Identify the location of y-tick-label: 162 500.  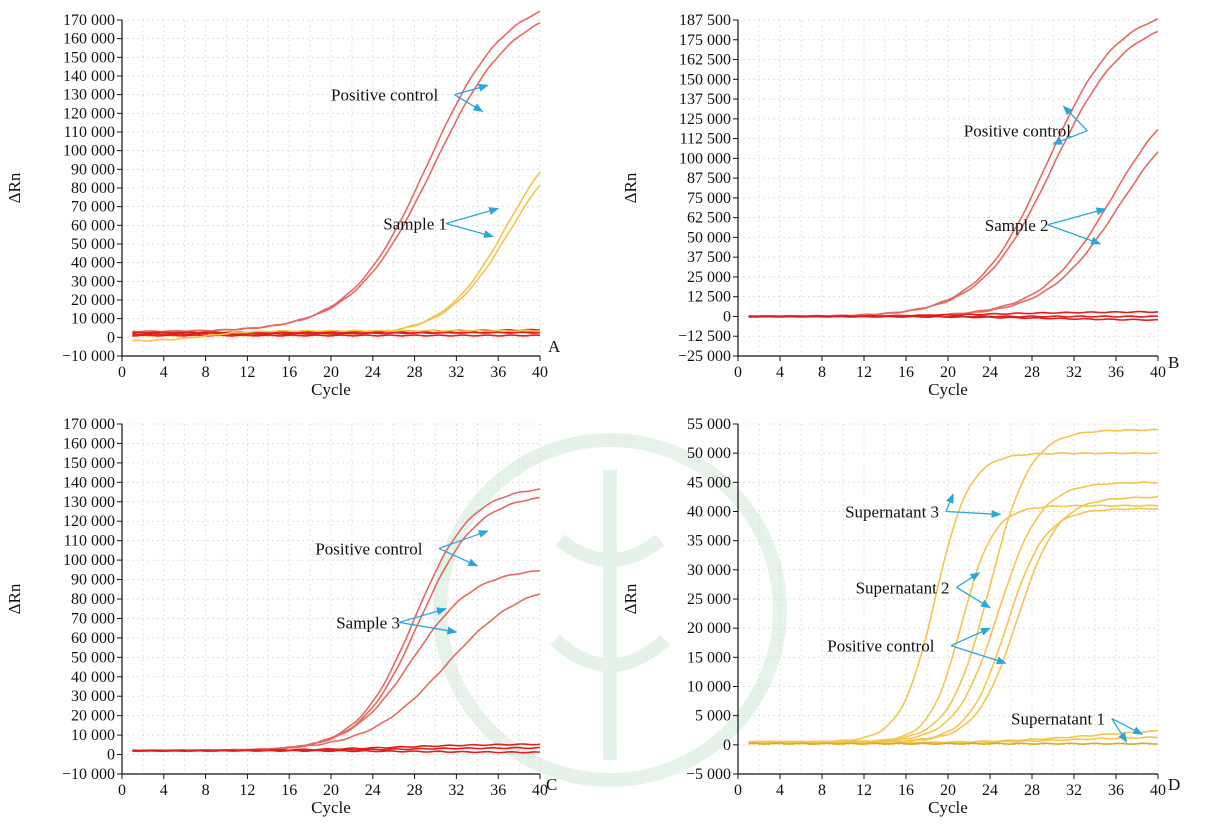
(705, 60).